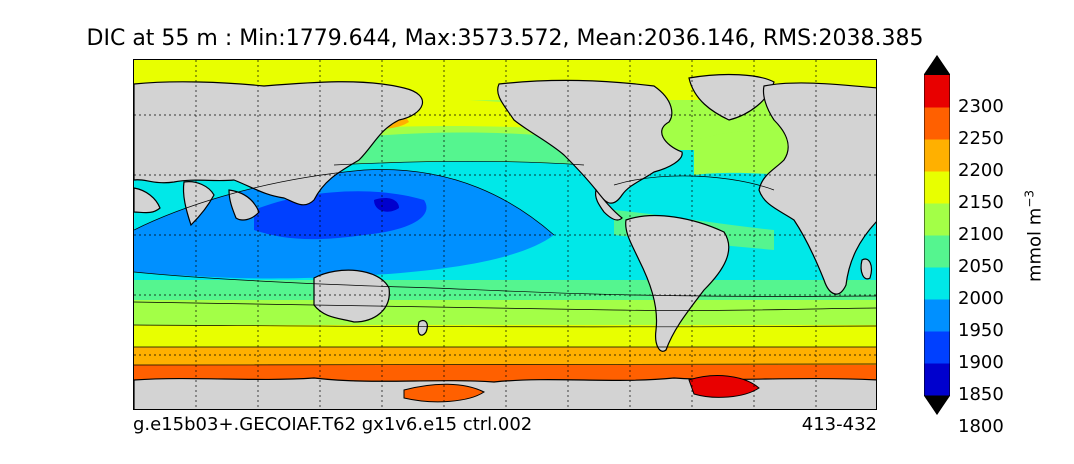 The height and width of the screenshot is (464, 1074). I want to click on land-antarctica, so click(505, 393).